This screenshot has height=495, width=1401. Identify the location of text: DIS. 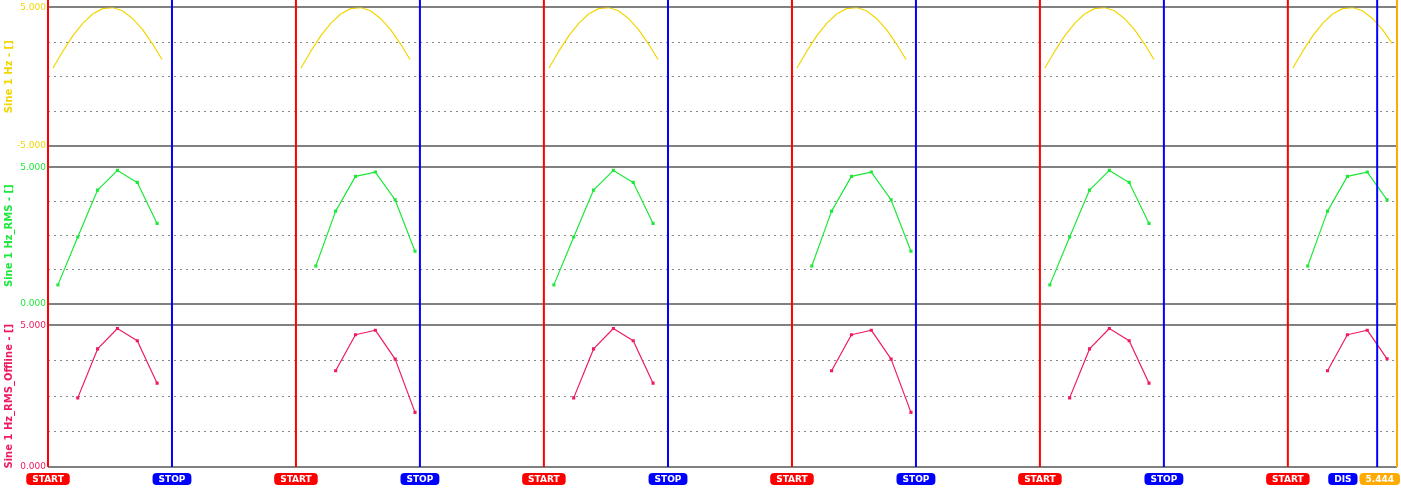
(1343, 478).